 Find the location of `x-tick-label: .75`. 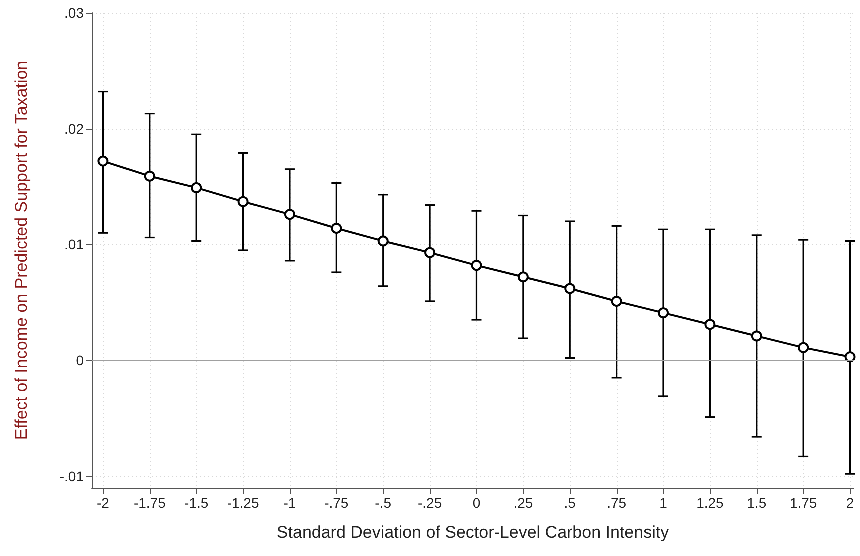

x-tick-label: .75 is located at coordinates (617, 503).